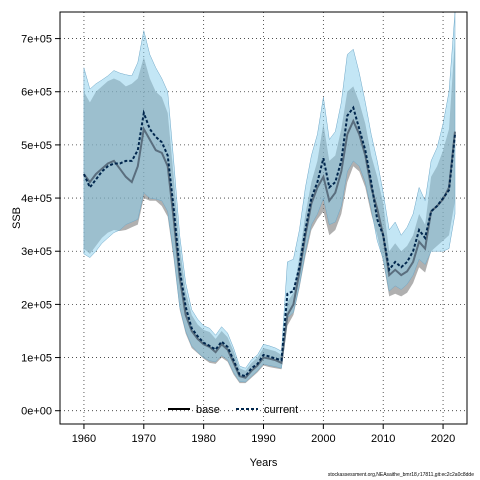 The width and height of the screenshot is (480, 480). I want to click on y-tick-label: 3e+05, so click(36, 252).